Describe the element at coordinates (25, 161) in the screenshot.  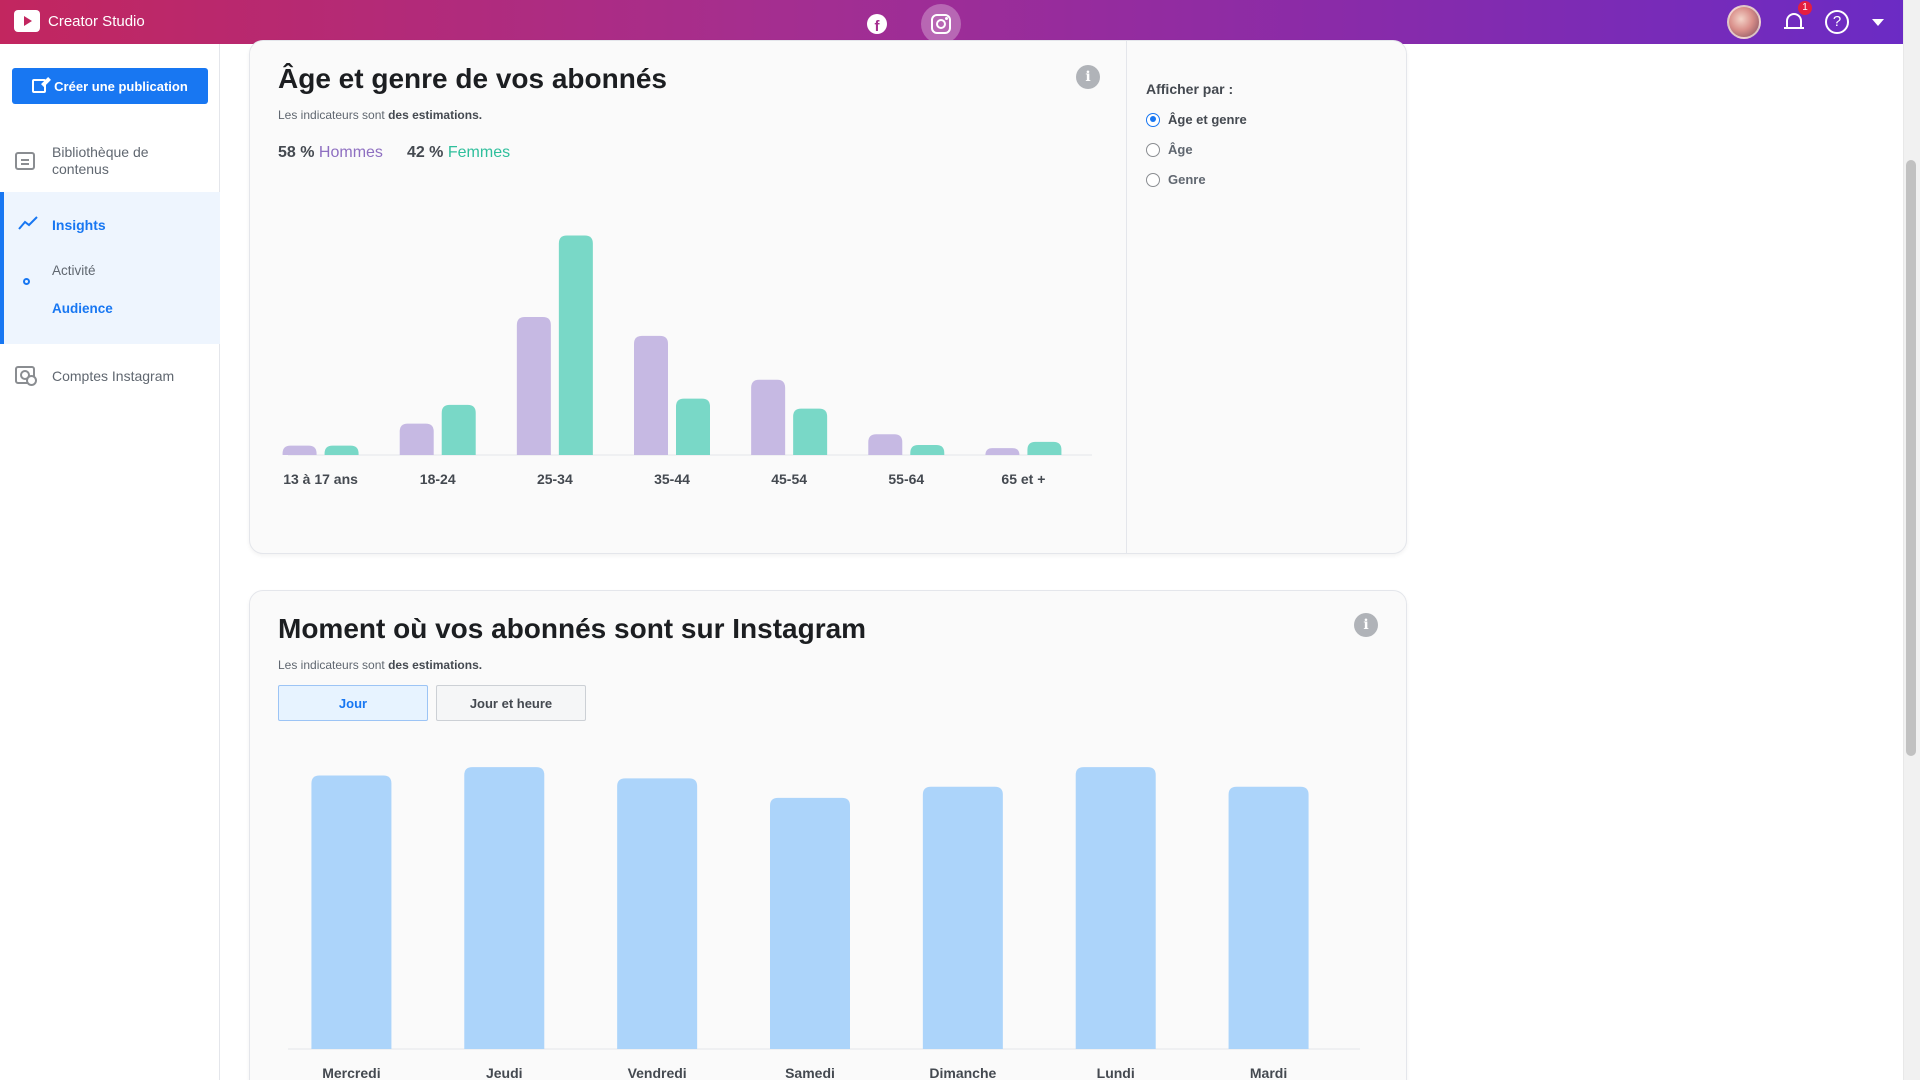
I see `content-library-icon` at that location.